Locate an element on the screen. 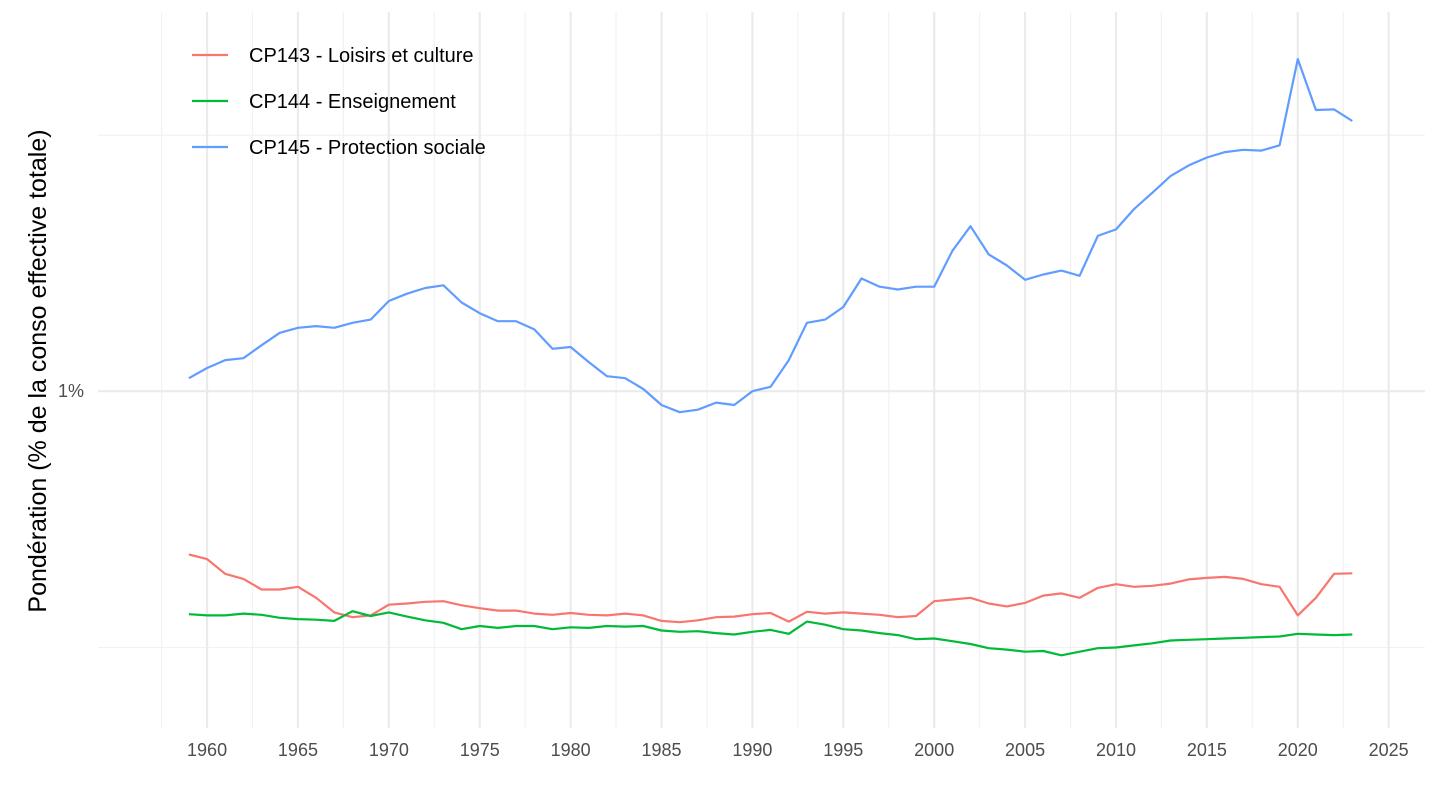 The image size is (1440, 810). y-tick-label: 1% is located at coordinates (71, 391).